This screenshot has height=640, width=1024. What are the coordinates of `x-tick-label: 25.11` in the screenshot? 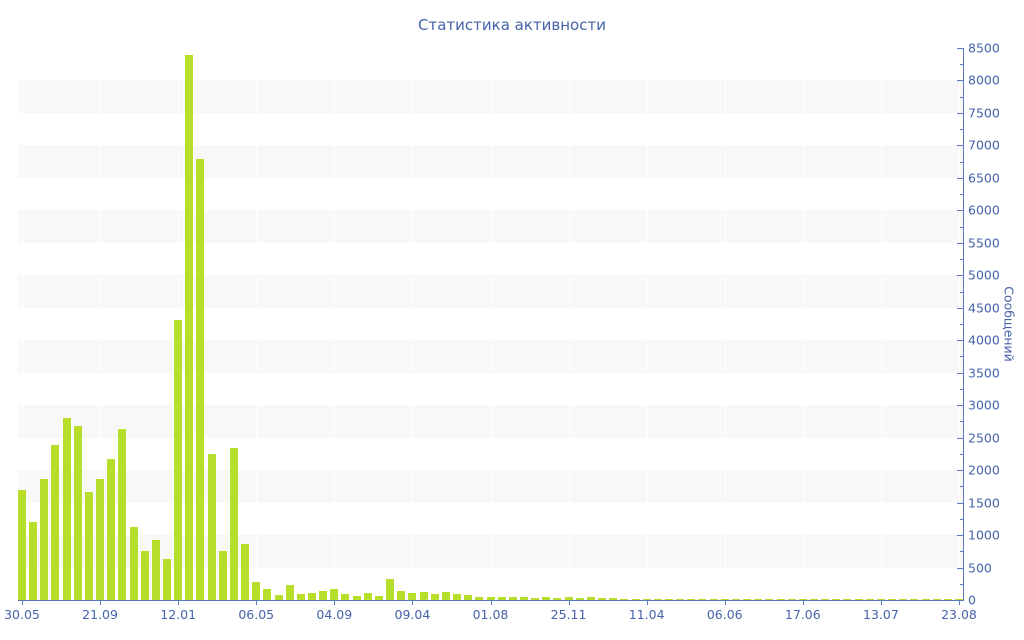 It's located at (568, 614).